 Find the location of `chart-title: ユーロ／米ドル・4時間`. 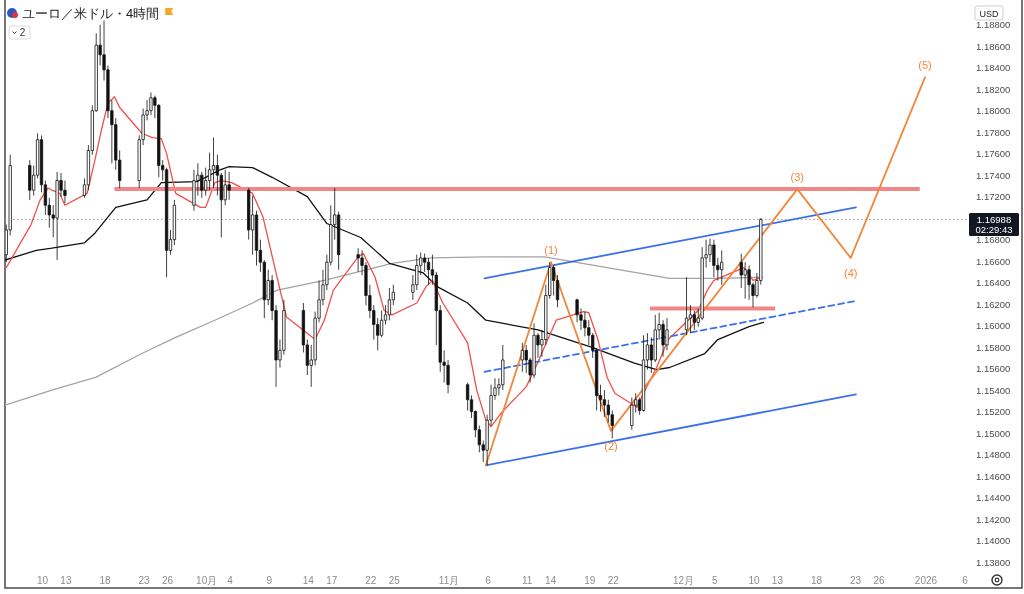

chart-title: ユーロ／米ドル・4時間 is located at coordinates (91, 13).